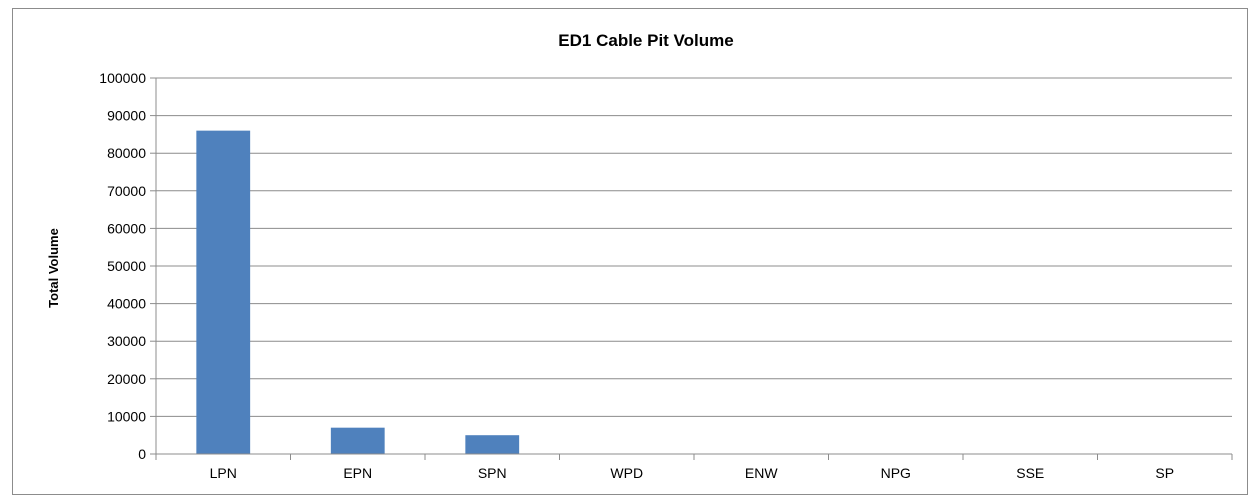  I want to click on y-tick-label: 20000, so click(126, 379).